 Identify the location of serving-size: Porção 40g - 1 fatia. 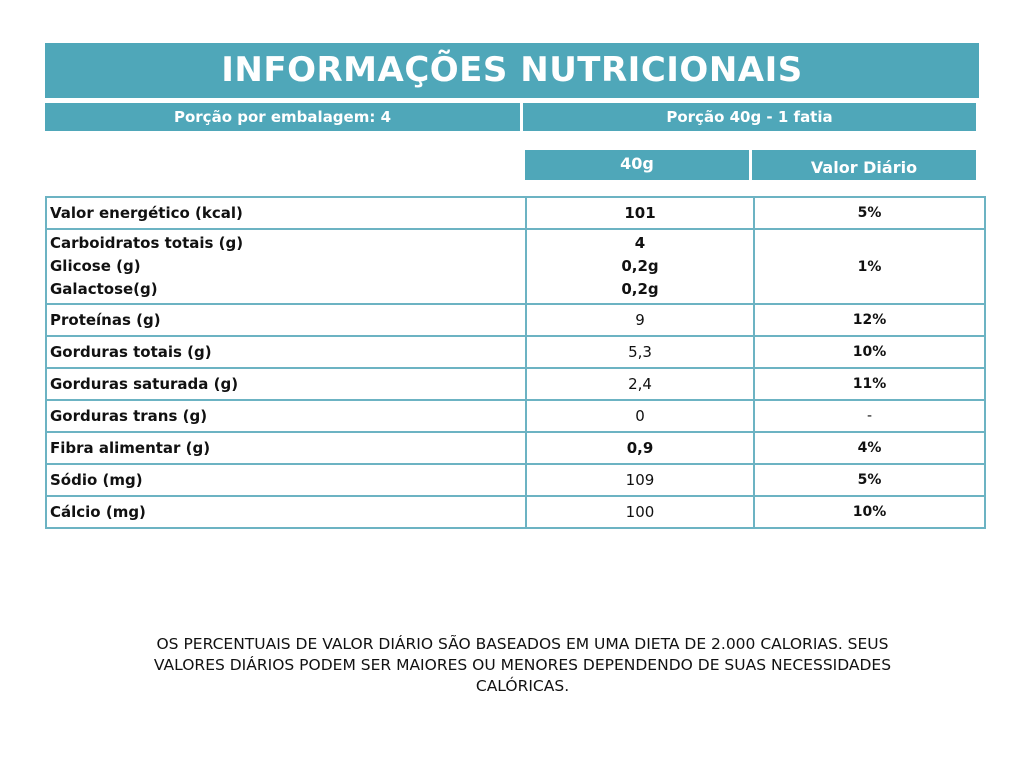
(749, 117).